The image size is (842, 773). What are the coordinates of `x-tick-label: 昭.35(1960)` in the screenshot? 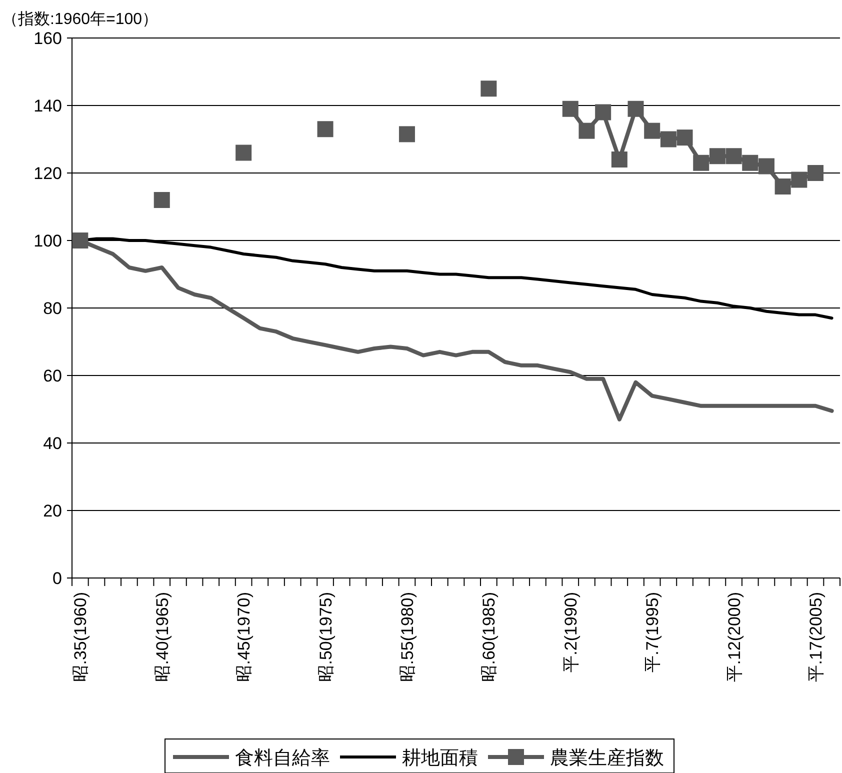 It's located at (80, 637).